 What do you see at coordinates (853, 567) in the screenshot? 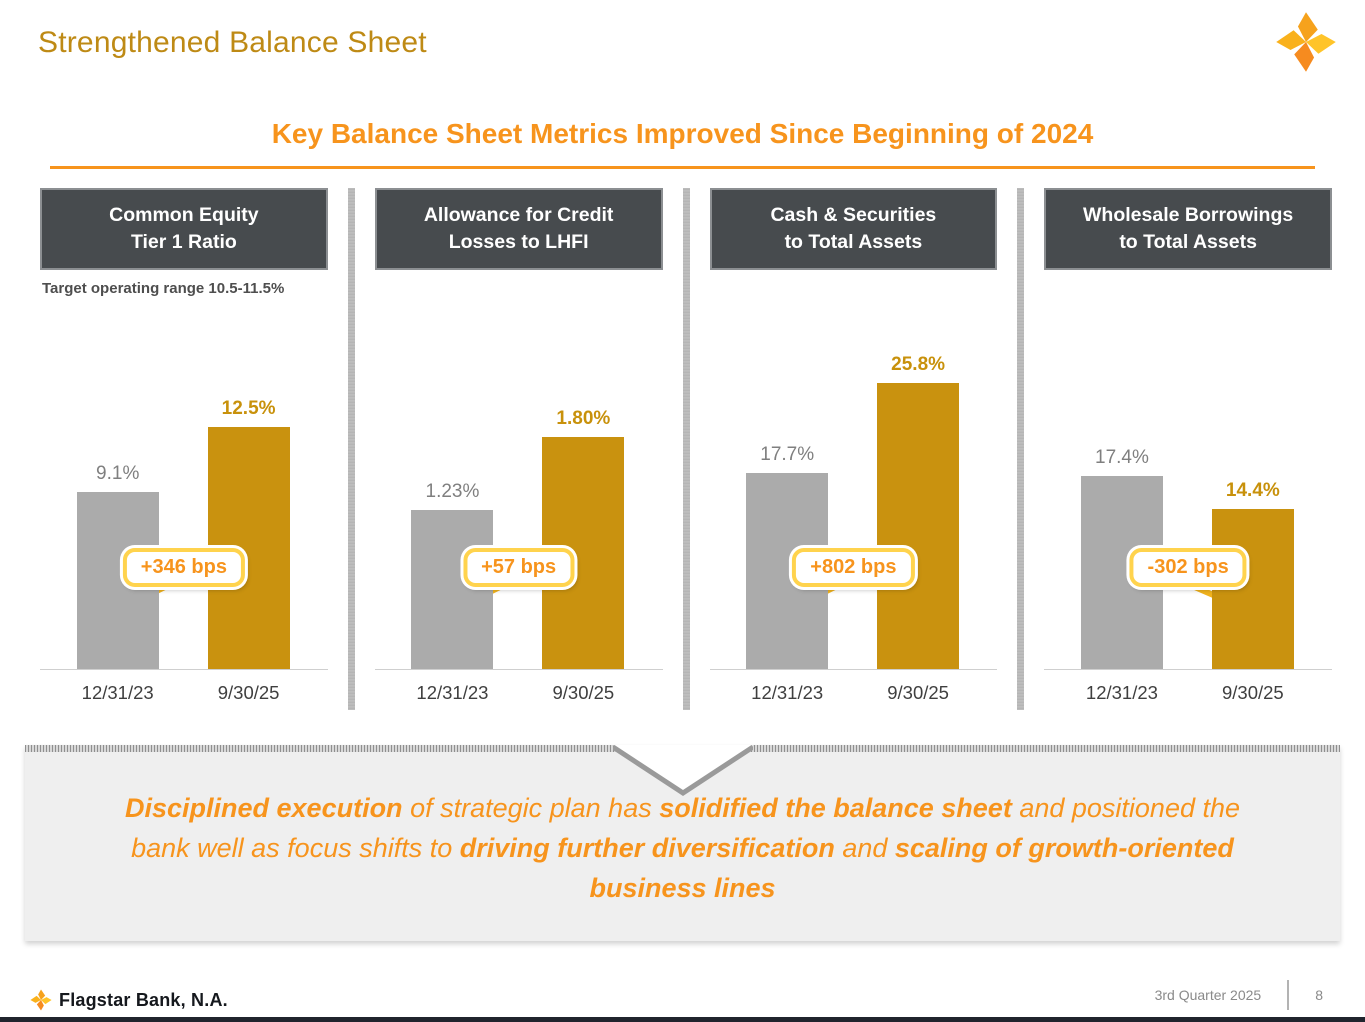
I see `delta-badge: +802 bps` at bounding box center [853, 567].